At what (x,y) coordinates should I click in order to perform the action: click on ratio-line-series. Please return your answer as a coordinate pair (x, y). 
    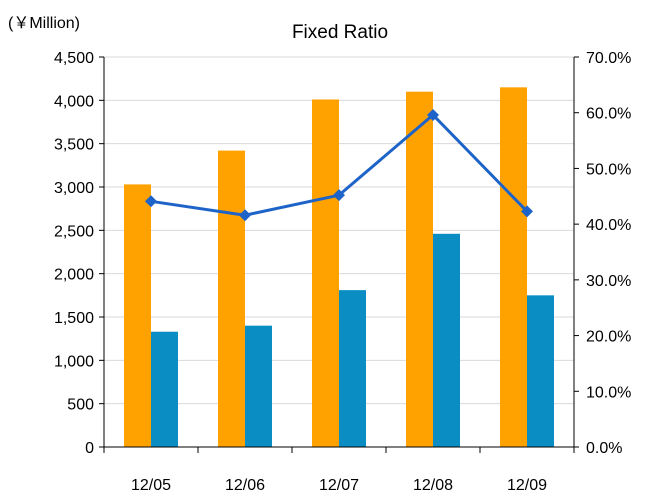
    Looking at the image, I should click on (339, 165).